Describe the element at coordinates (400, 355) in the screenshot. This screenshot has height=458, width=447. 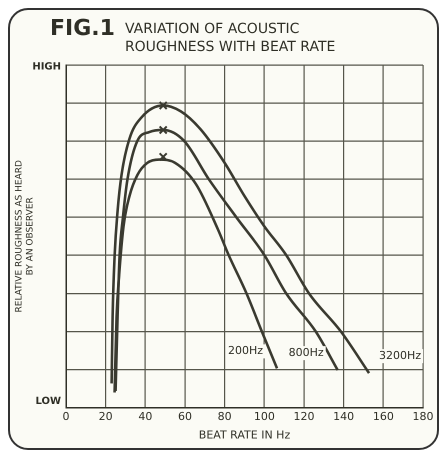
I see `series-label: 3200Hz` at that location.